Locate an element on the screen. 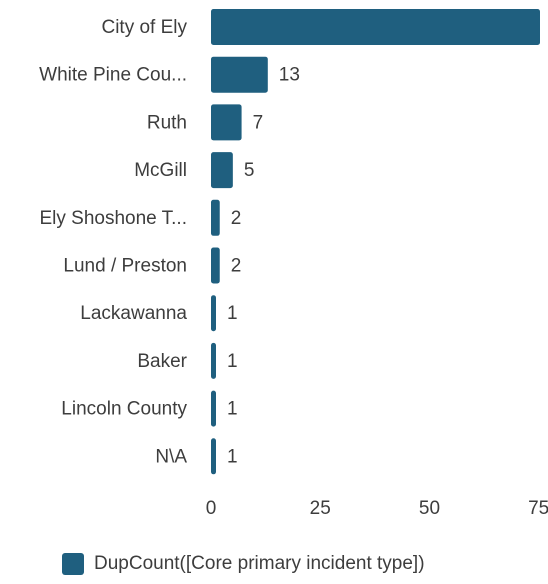  value-label: 7 is located at coordinates (258, 122).